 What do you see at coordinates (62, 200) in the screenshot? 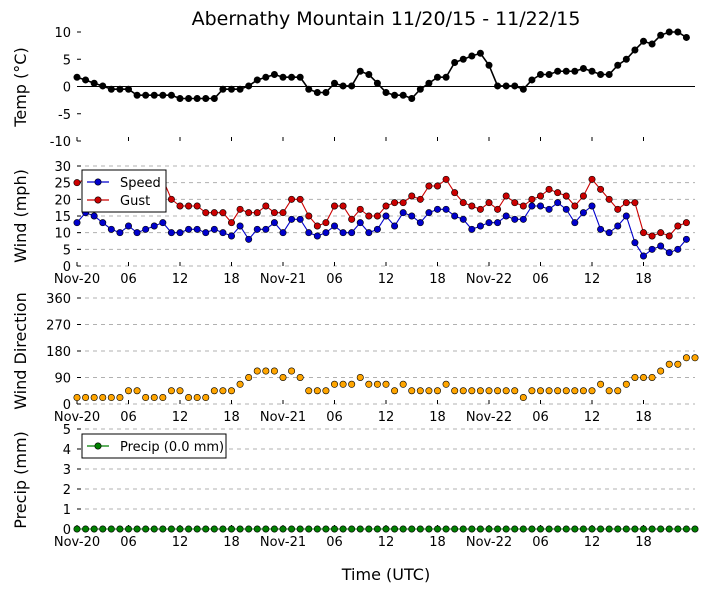
I see `wind-y-tick-label: 20` at bounding box center [62, 200].